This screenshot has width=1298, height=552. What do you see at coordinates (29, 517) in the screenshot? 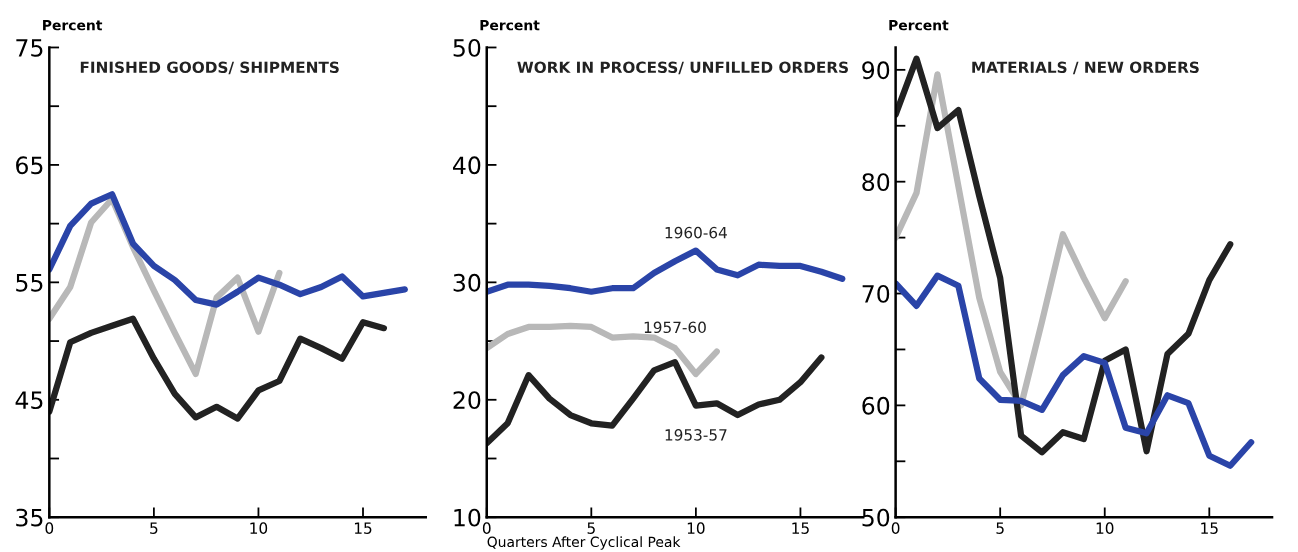
I see `y-tick-label: 35` at bounding box center [29, 517].